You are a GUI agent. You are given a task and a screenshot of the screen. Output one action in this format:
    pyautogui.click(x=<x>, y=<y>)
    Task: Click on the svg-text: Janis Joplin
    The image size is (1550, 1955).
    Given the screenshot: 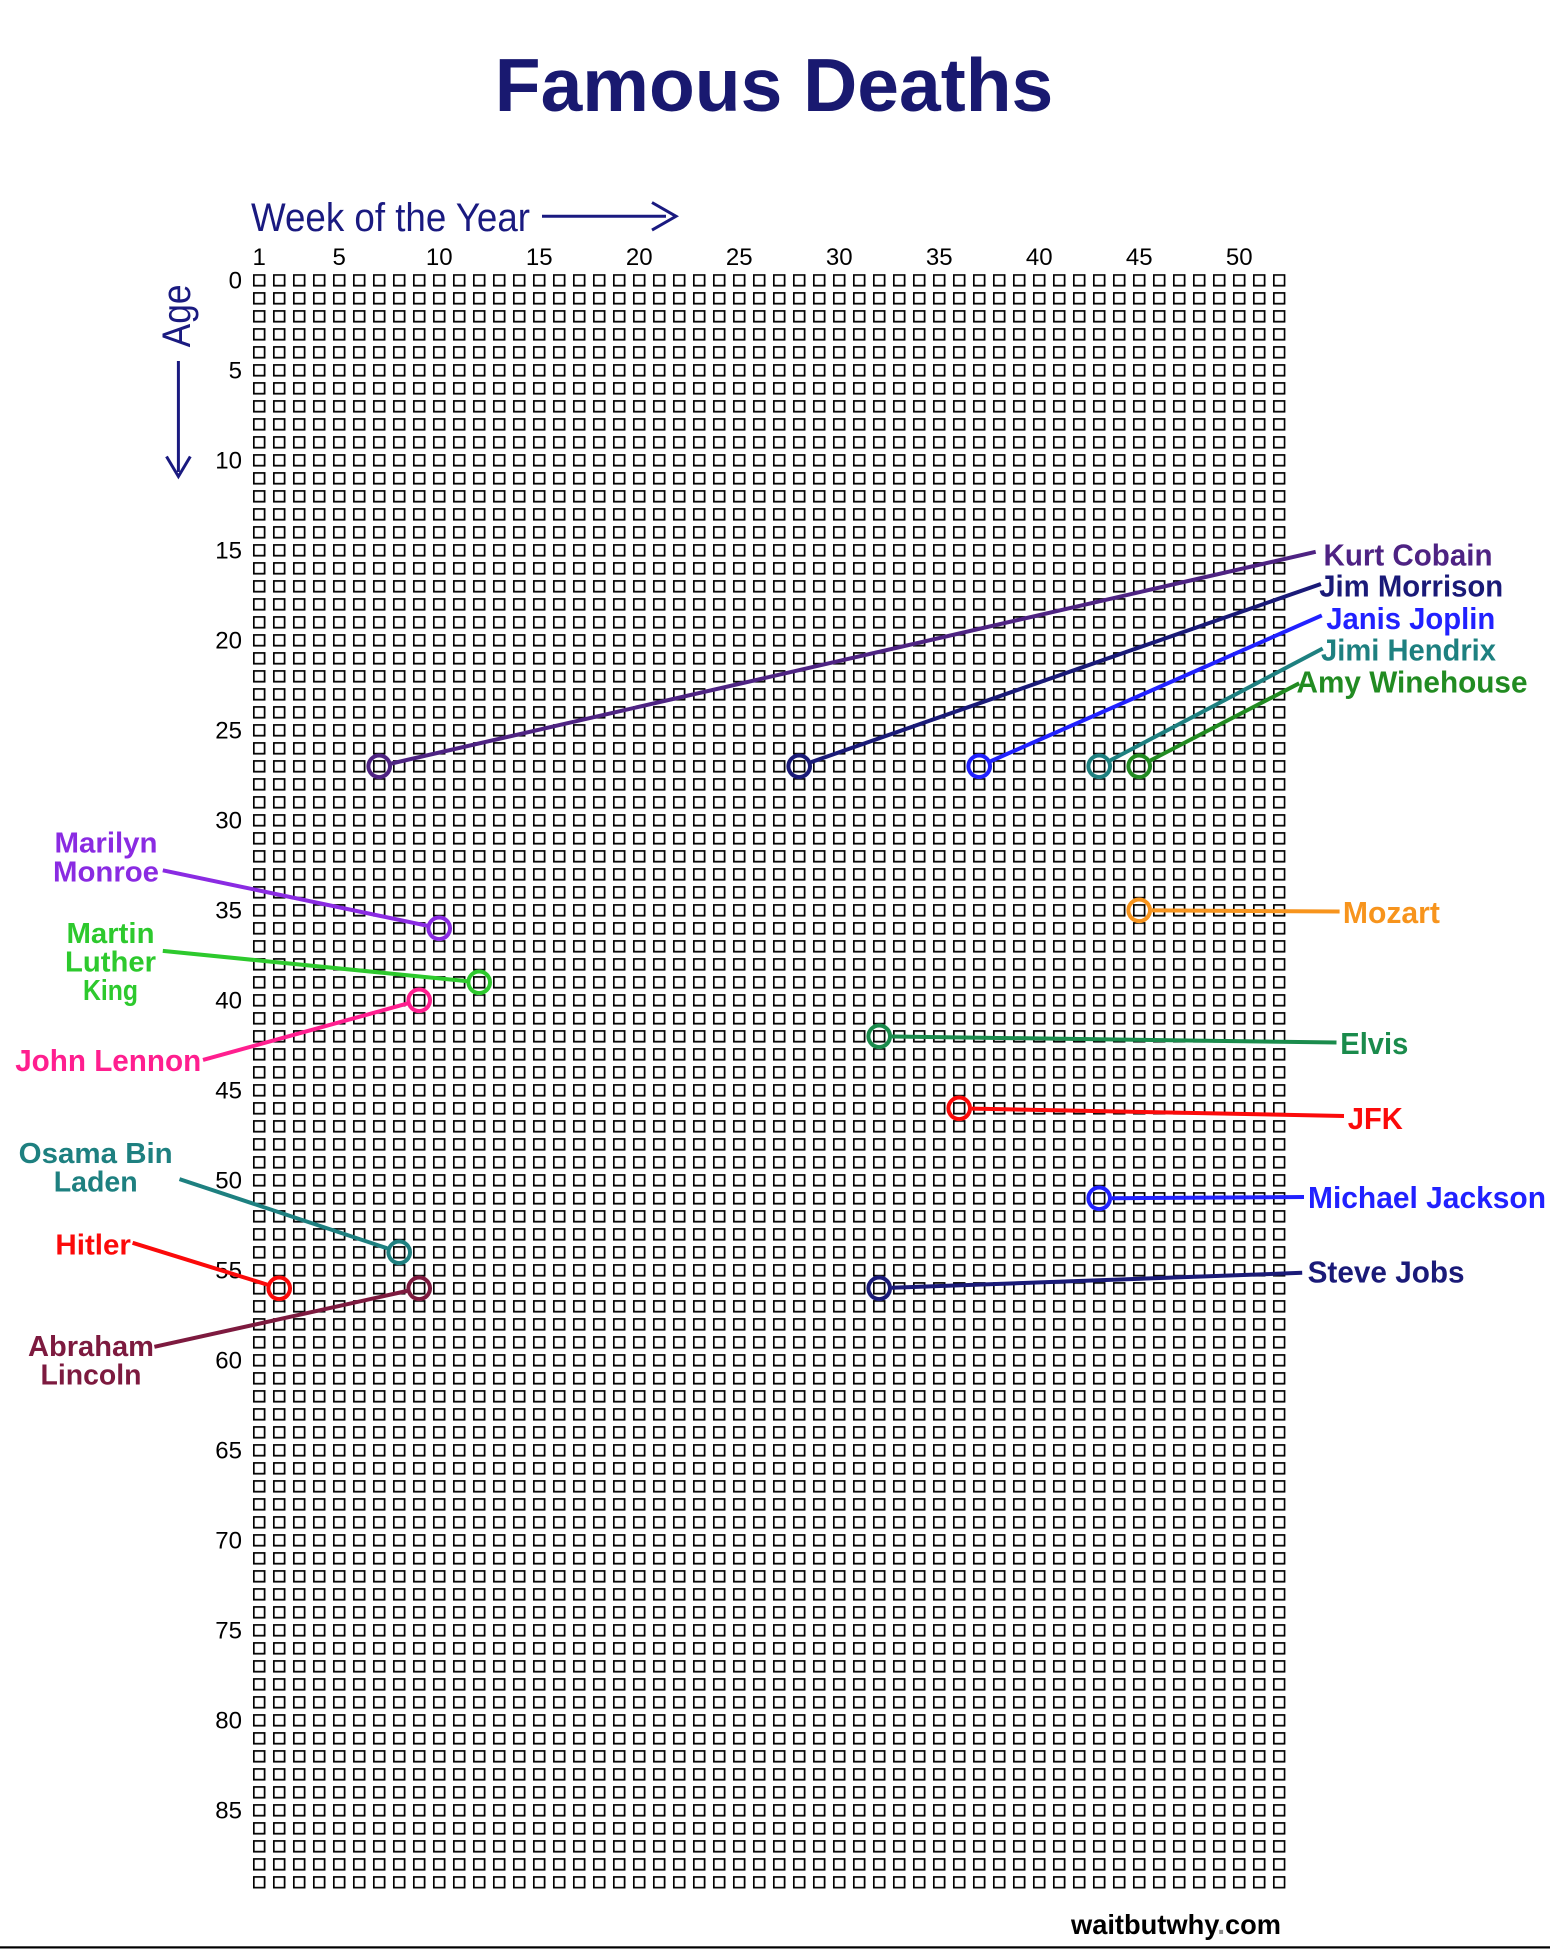 What is the action you would take?
    pyautogui.click(x=1410, y=618)
    